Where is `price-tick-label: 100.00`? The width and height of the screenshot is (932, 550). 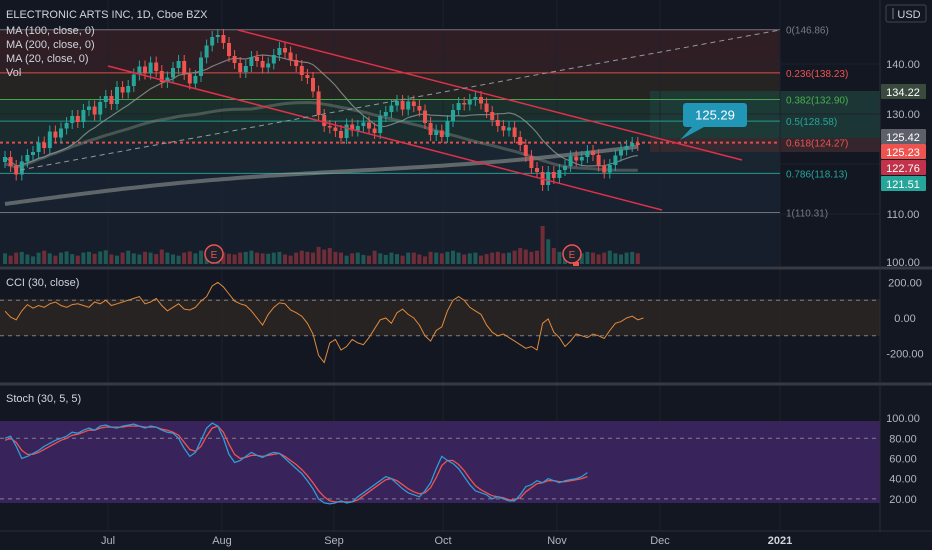
price-tick-label: 100.00 is located at coordinates (903, 263).